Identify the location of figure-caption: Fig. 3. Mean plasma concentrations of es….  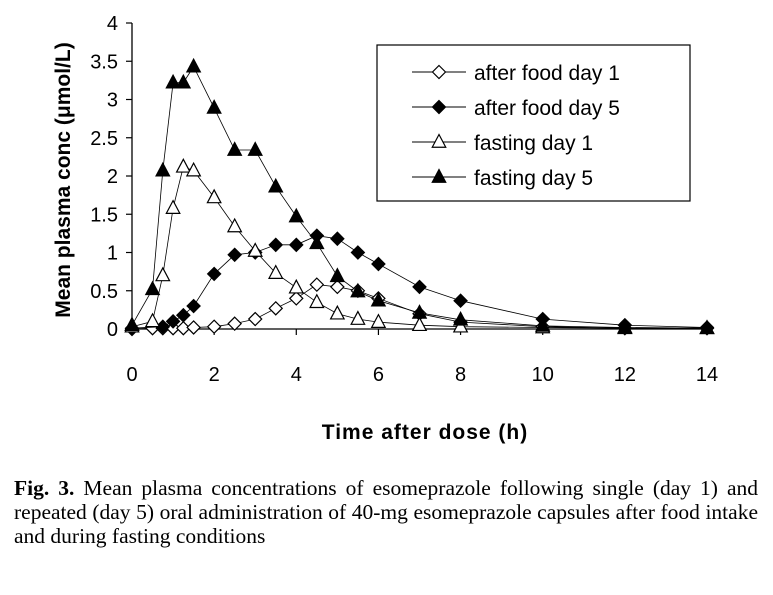
(386, 512).